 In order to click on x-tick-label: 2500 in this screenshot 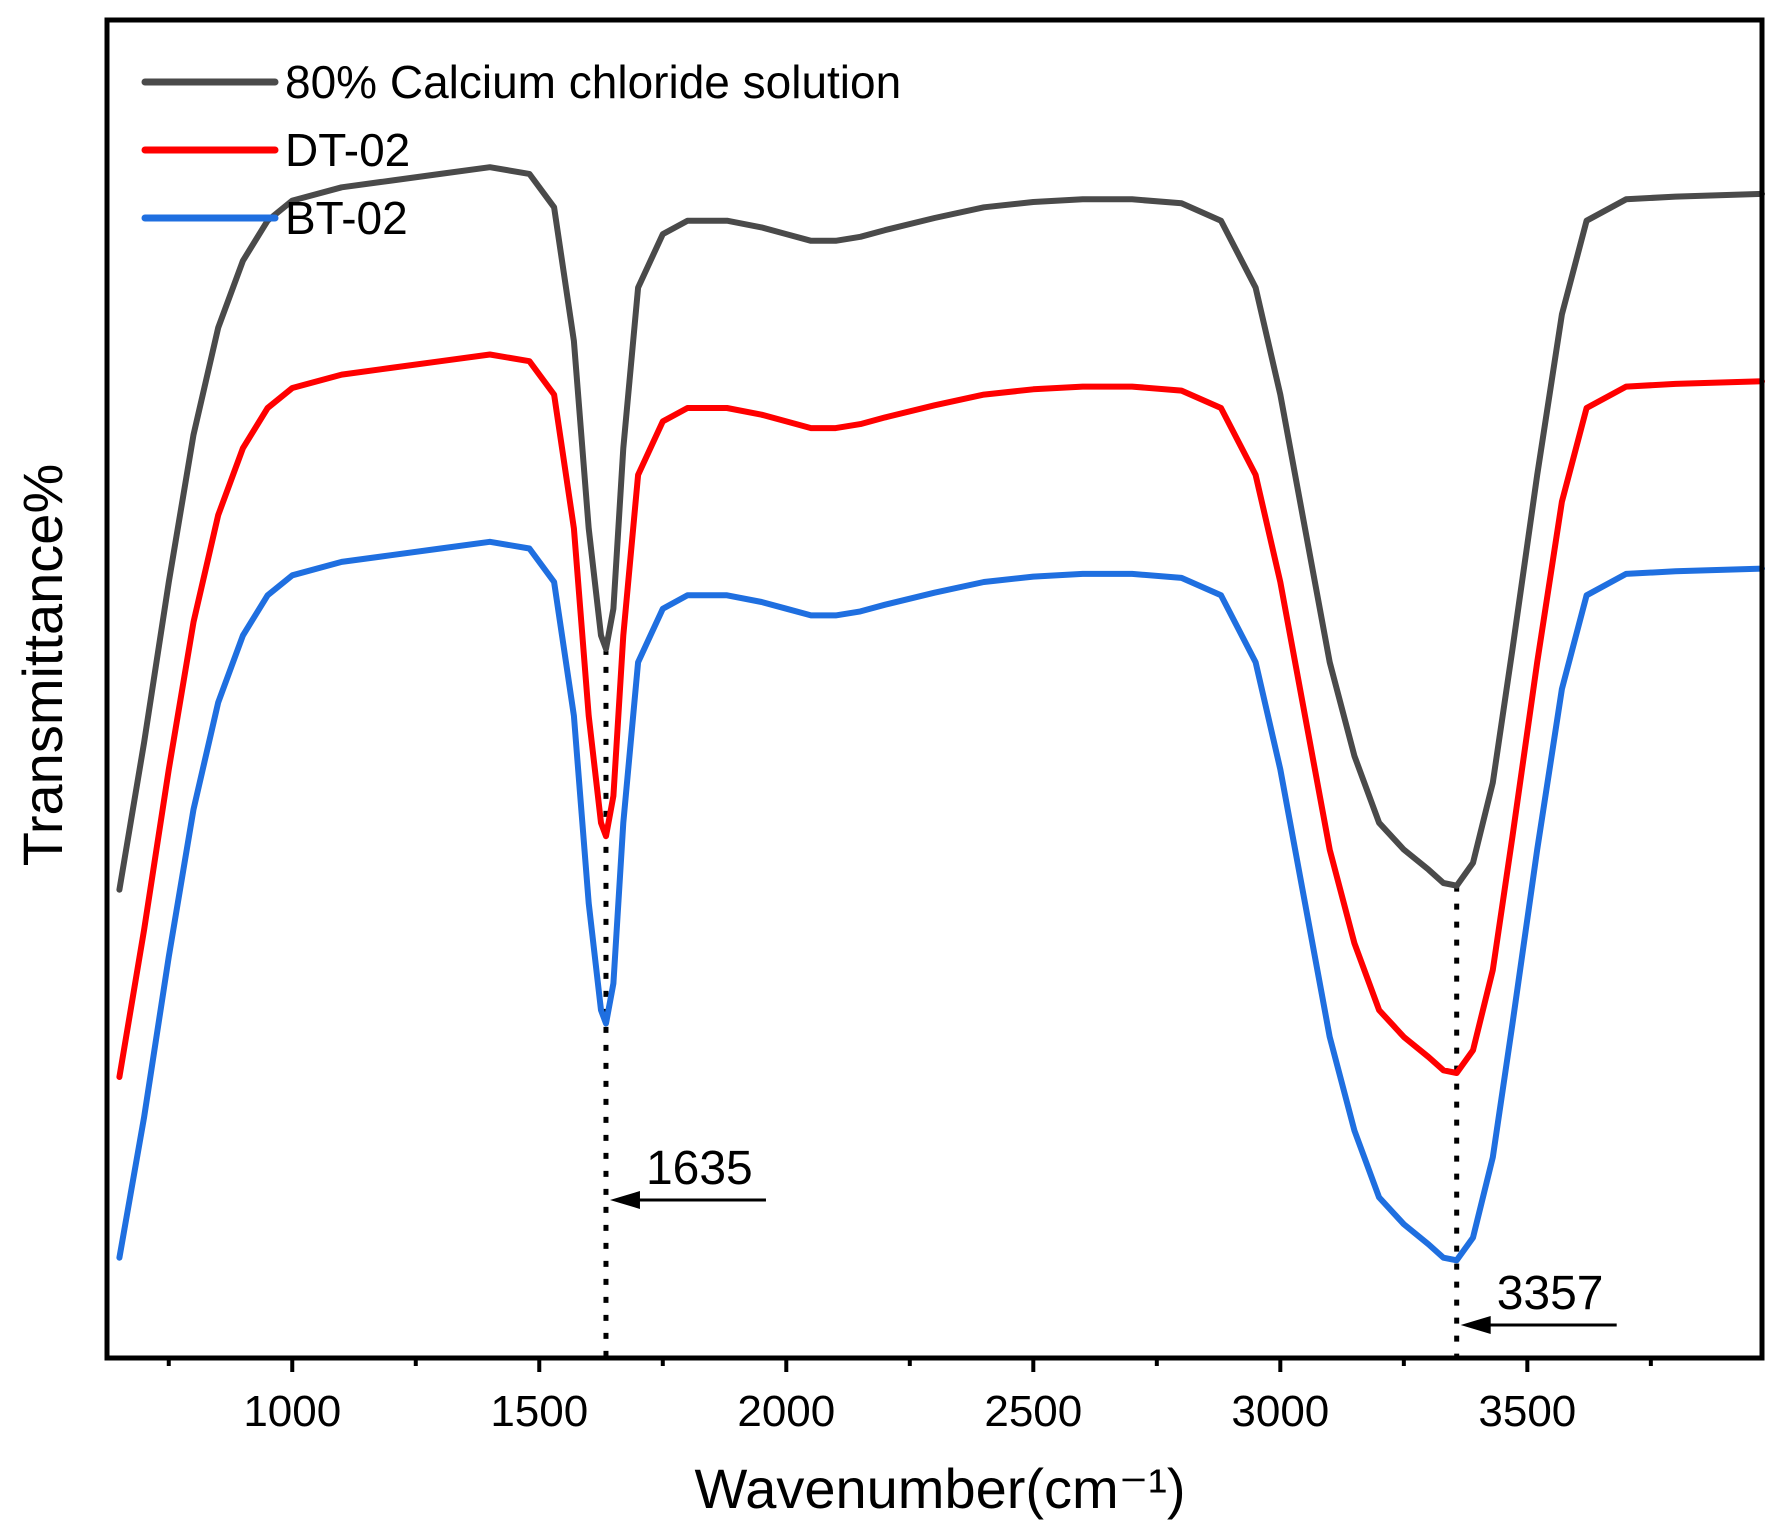, I will do `click(1033, 1411)`.